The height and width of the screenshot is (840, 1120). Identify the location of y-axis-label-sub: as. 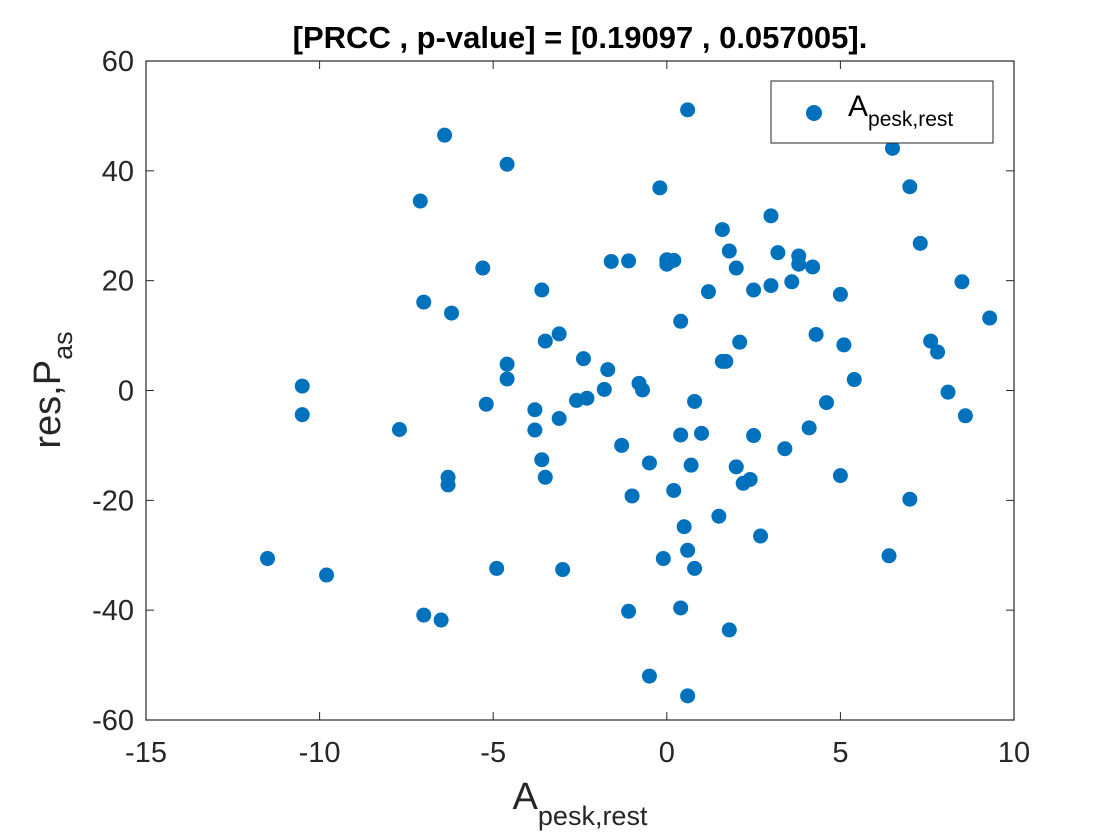
(63, 345).